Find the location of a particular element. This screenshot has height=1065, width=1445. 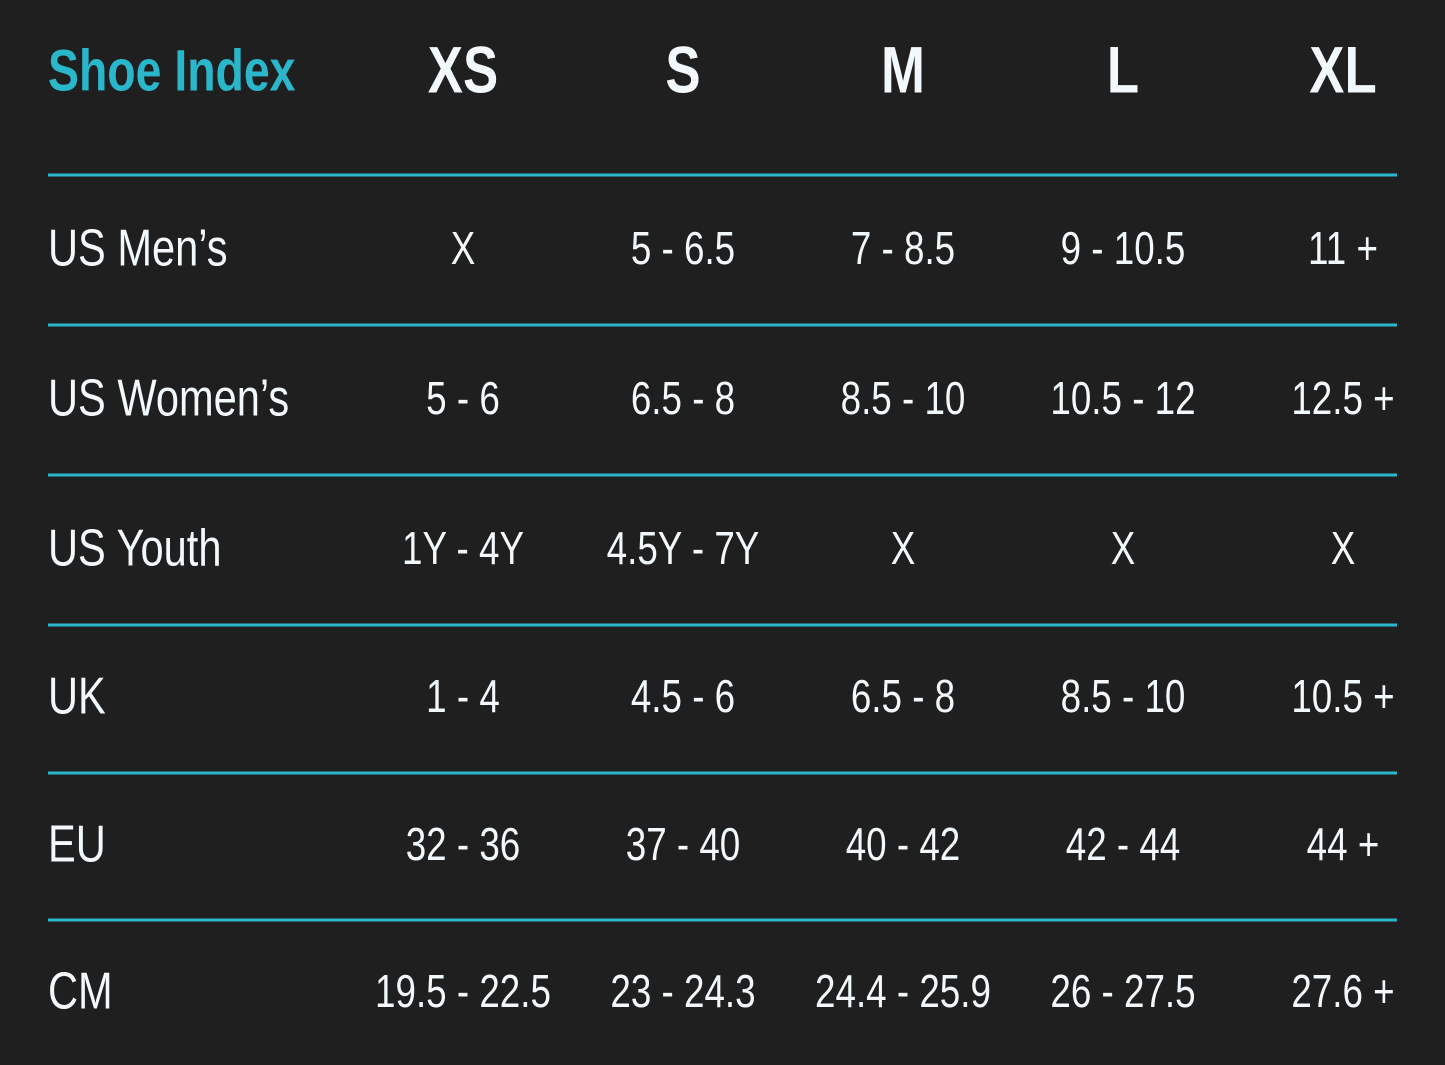

size-cell: 9 - 10.5 is located at coordinates (1123, 248).